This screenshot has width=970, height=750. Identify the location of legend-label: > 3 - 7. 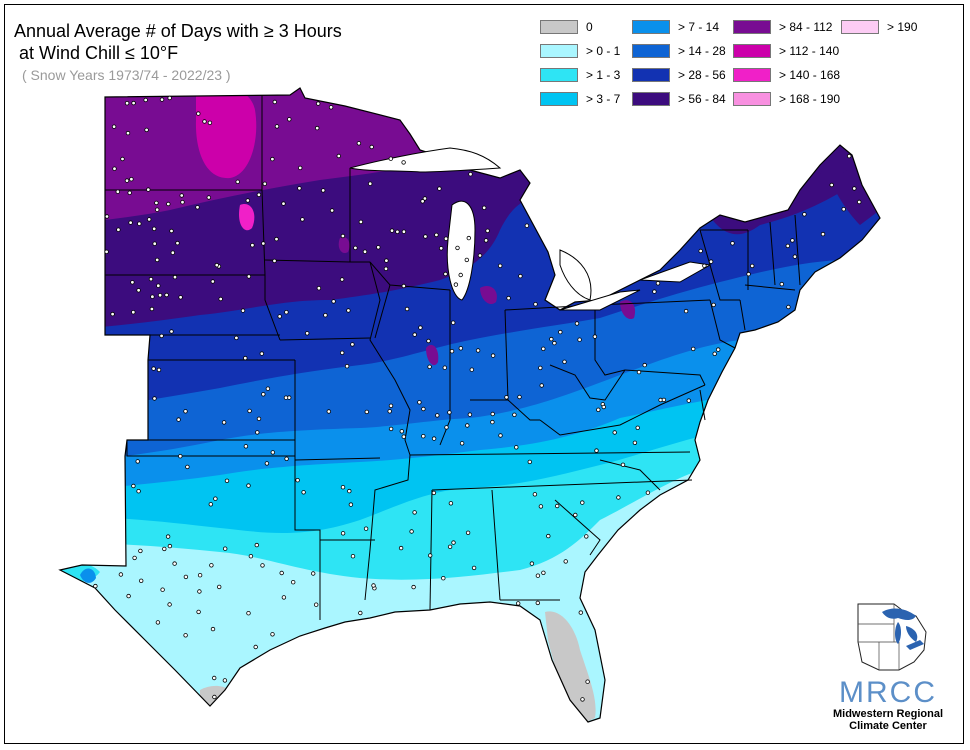
(603, 99).